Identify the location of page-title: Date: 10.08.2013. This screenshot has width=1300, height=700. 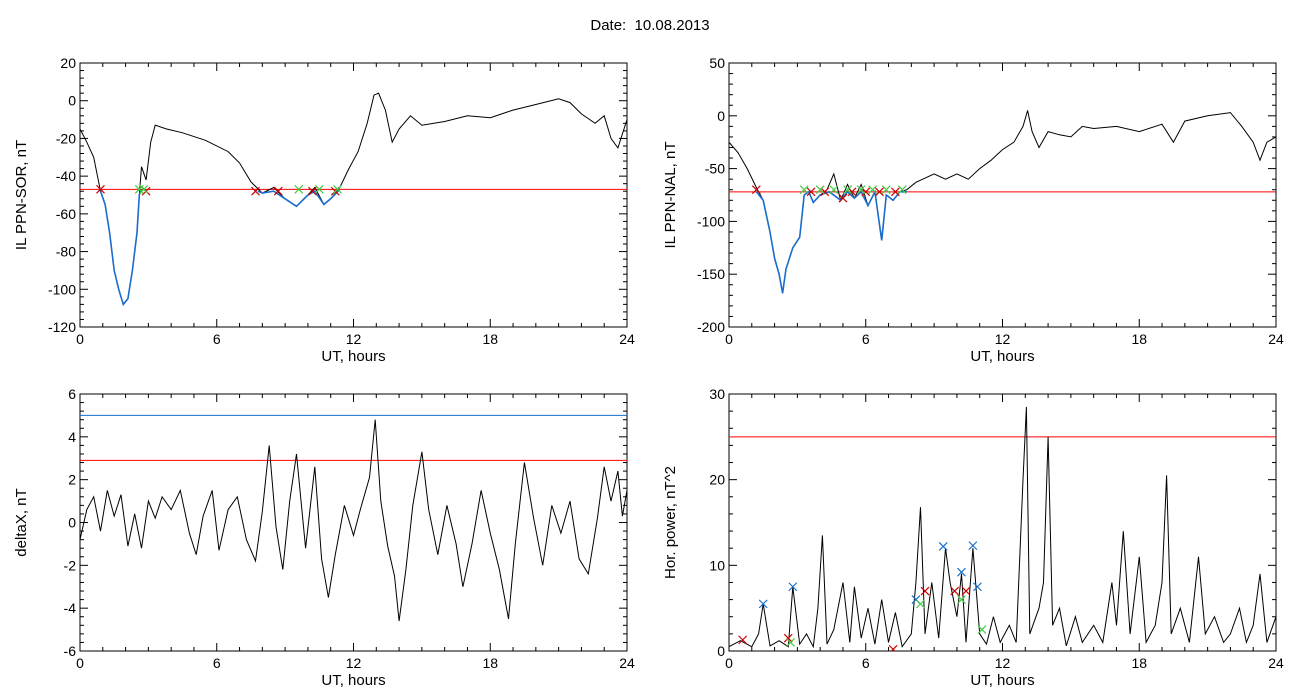
(650, 25).